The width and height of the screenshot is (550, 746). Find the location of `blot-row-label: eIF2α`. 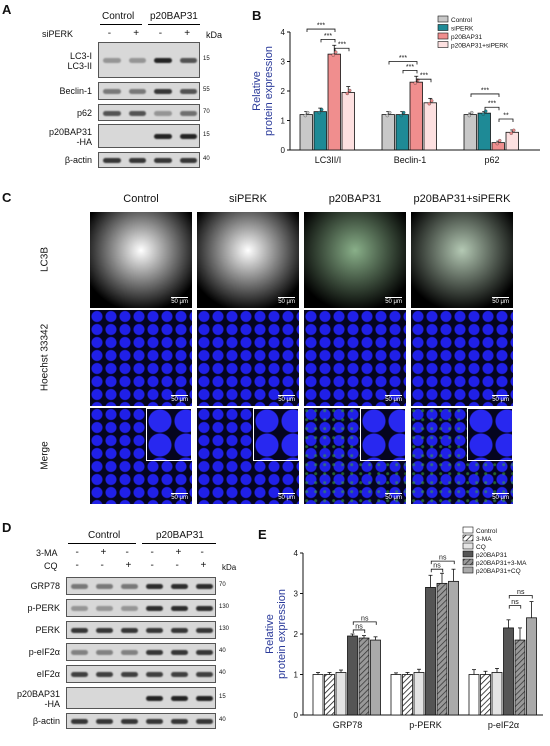

blot-row-label: eIF2α is located at coordinates (48, 674).